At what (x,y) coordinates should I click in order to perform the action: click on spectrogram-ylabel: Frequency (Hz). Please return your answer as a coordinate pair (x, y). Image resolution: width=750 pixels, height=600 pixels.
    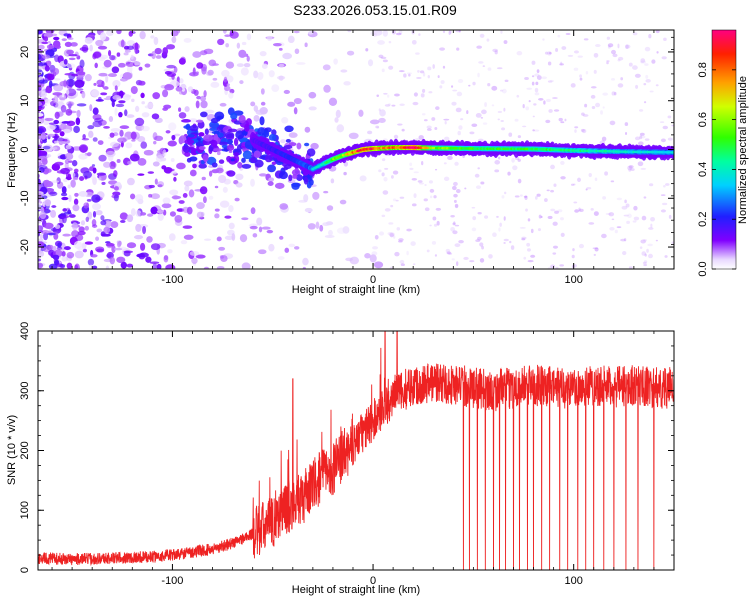
    Looking at the image, I should click on (12, 150).